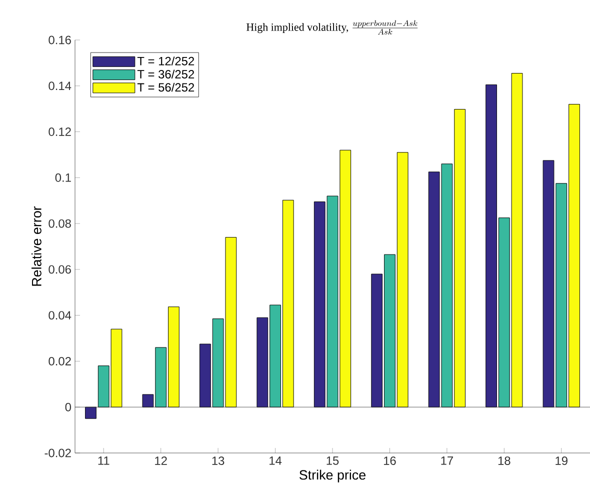 The width and height of the screenshot is (590, 498). Describe the element at coordinates (165, 87) in the screenshot. I see `legend-label: T = 56/252` at that location.